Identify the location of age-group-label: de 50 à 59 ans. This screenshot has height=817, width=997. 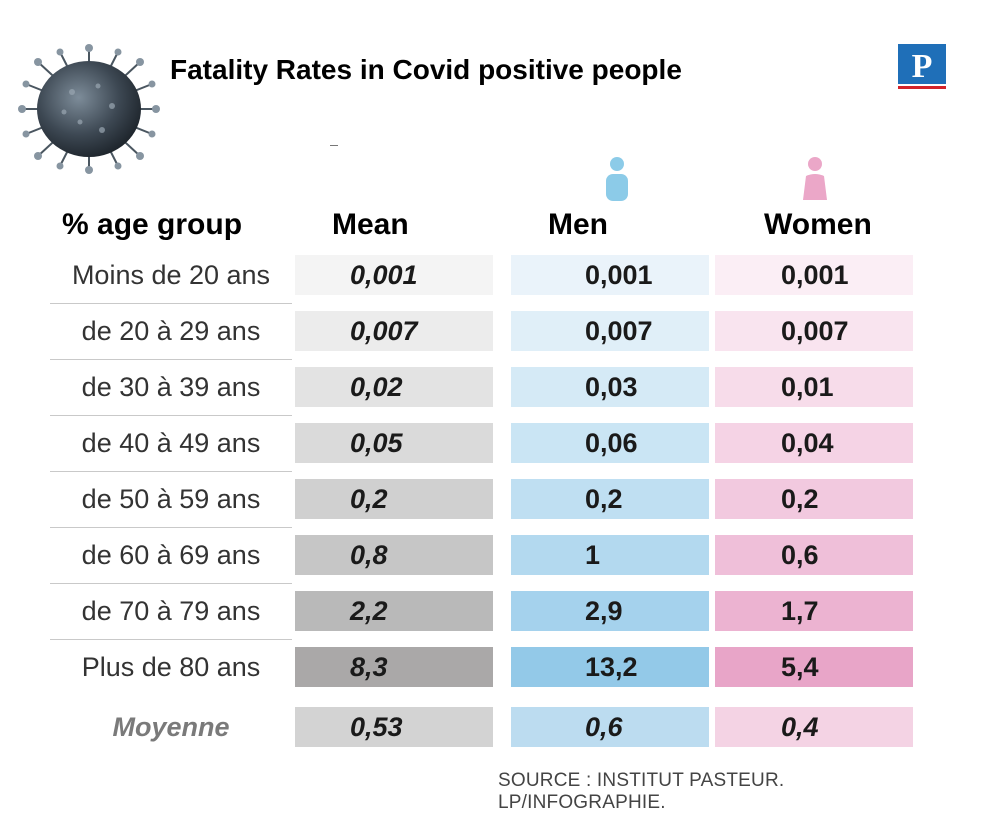
(171, 499).